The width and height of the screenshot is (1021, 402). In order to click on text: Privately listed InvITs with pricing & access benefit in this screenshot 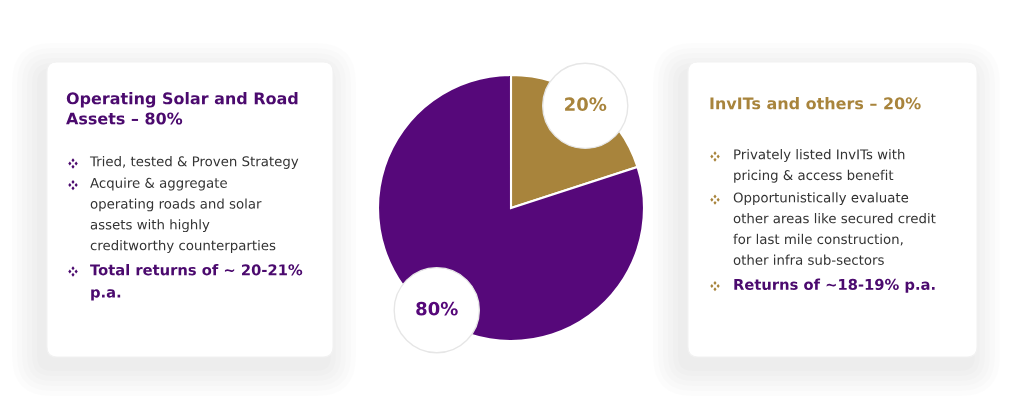, I will do `click(819, 166)`.